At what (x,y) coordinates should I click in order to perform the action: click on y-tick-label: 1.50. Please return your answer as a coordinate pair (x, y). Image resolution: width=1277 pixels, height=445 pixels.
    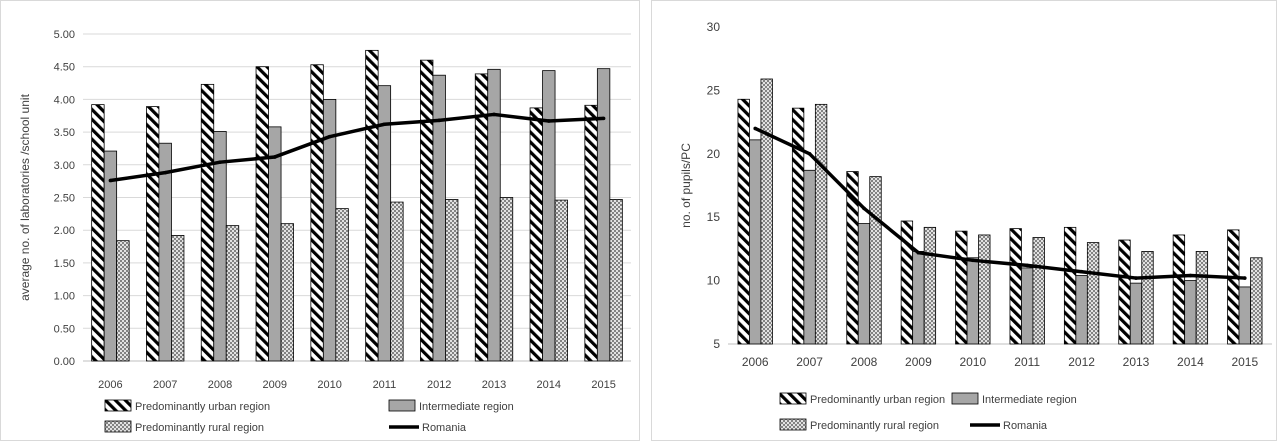
    Looking at the image, I should click on (64, 264).